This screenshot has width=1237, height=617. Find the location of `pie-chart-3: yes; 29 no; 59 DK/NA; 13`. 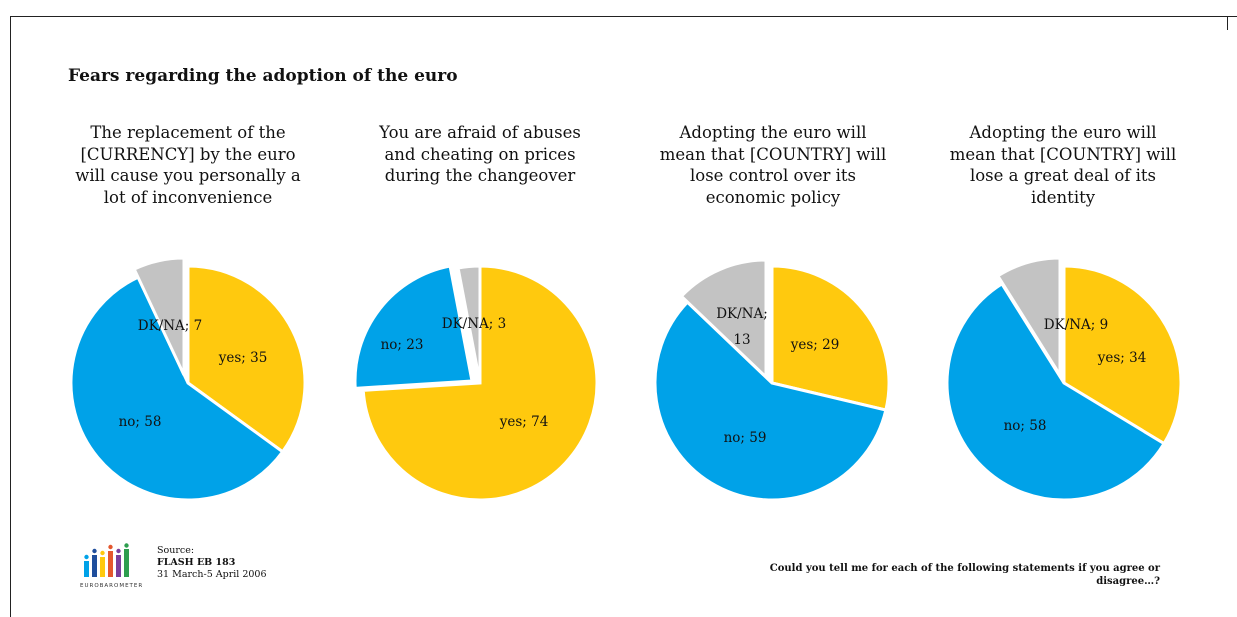

pie-chart-3: yes; 29 no; 59 DK/NA; 13 is located at coordinates (772, 380).